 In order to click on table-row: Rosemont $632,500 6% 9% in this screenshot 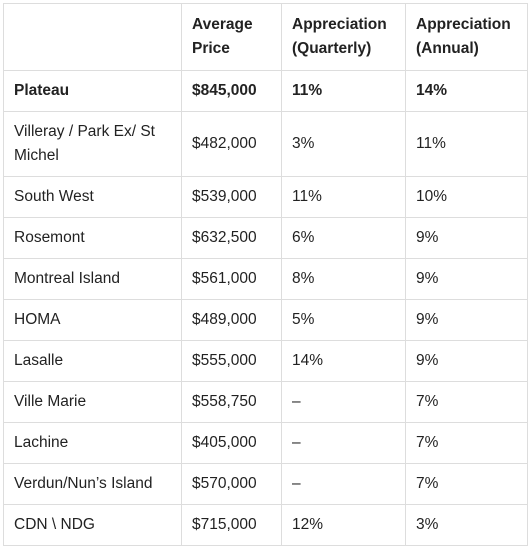, I will do `click(265, 238)`.